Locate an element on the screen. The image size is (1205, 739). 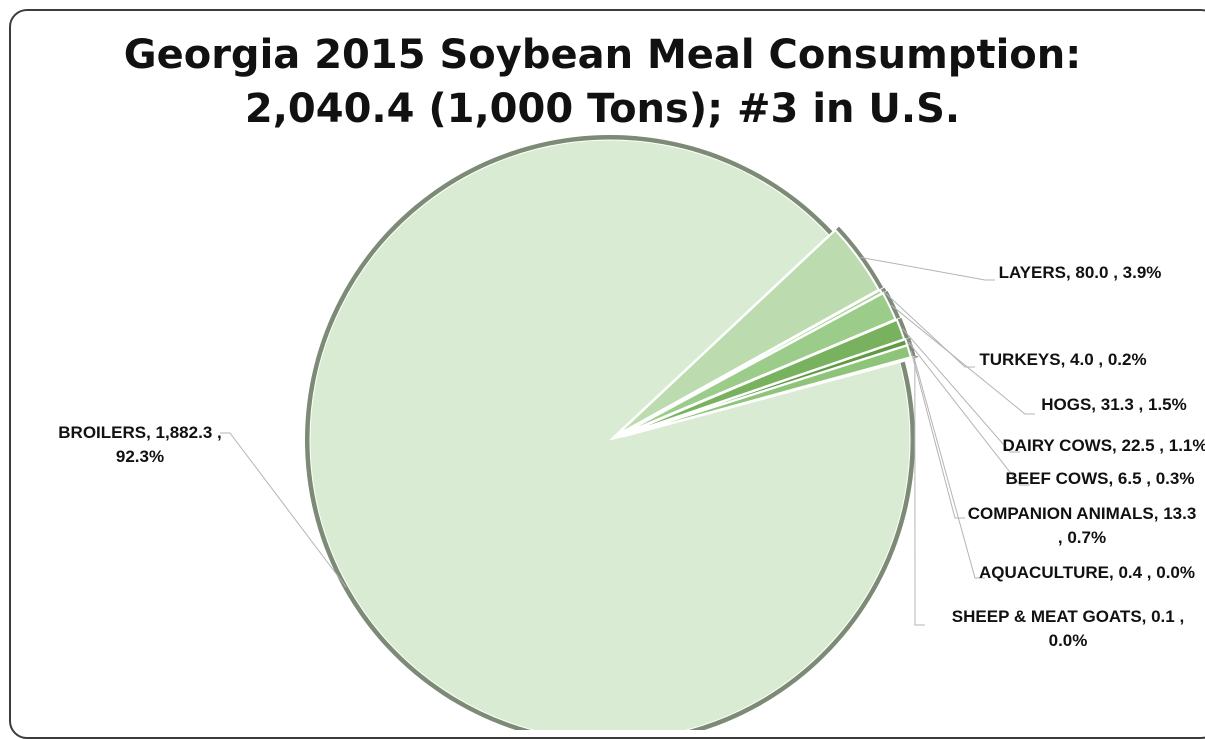
data-label-broilers: BROILERS, 1,882.3 , 92.3% is located at coordinates (139, 444).